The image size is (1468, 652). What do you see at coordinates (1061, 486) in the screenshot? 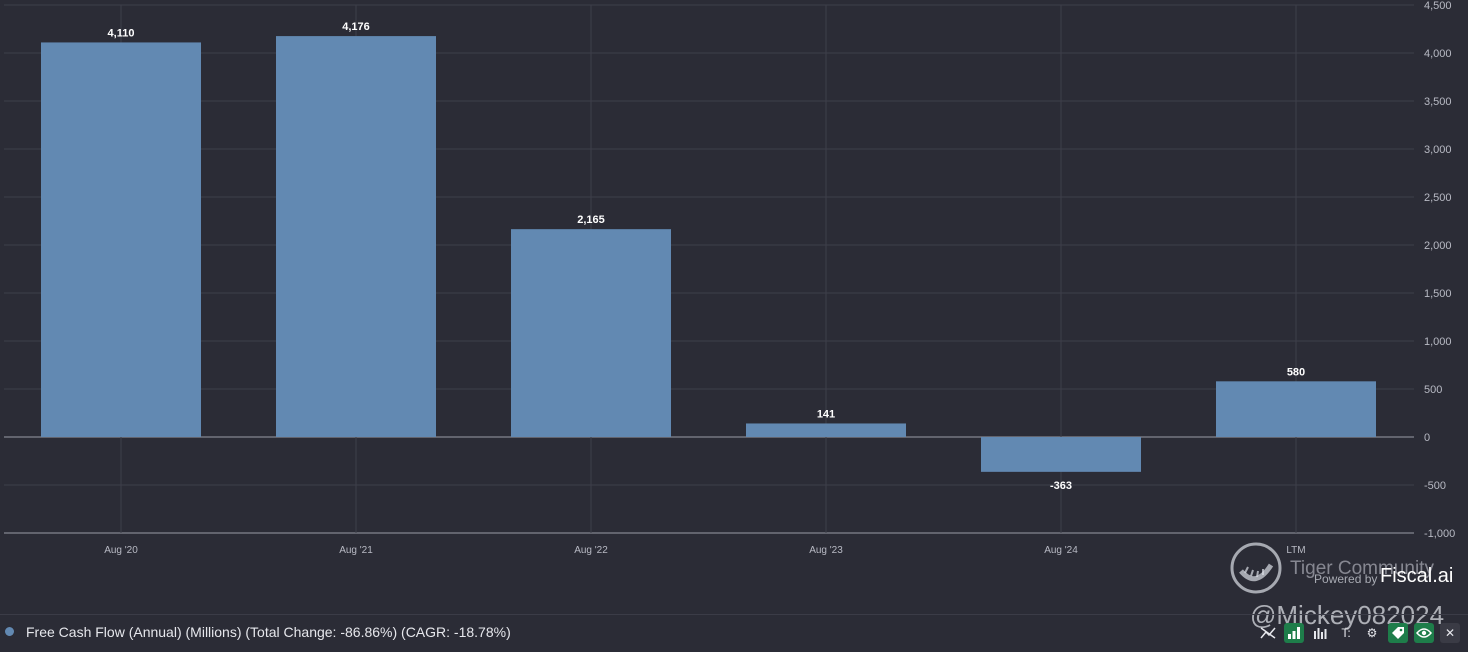
I see `bar-value-label: -363` at bounding box center [1061, 486].